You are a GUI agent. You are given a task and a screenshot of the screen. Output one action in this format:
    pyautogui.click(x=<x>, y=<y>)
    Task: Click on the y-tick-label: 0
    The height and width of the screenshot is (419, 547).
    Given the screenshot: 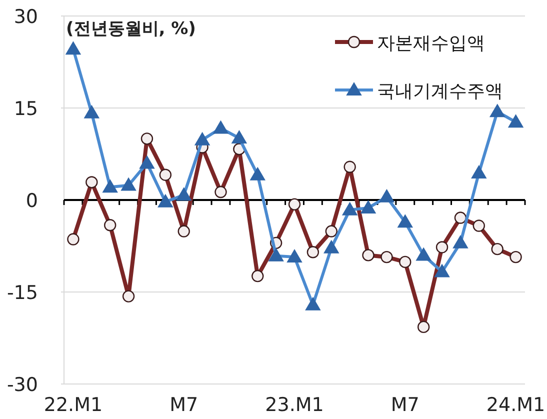 What is the action you would take?
    pyautogui.click(x=32, y=201)
    